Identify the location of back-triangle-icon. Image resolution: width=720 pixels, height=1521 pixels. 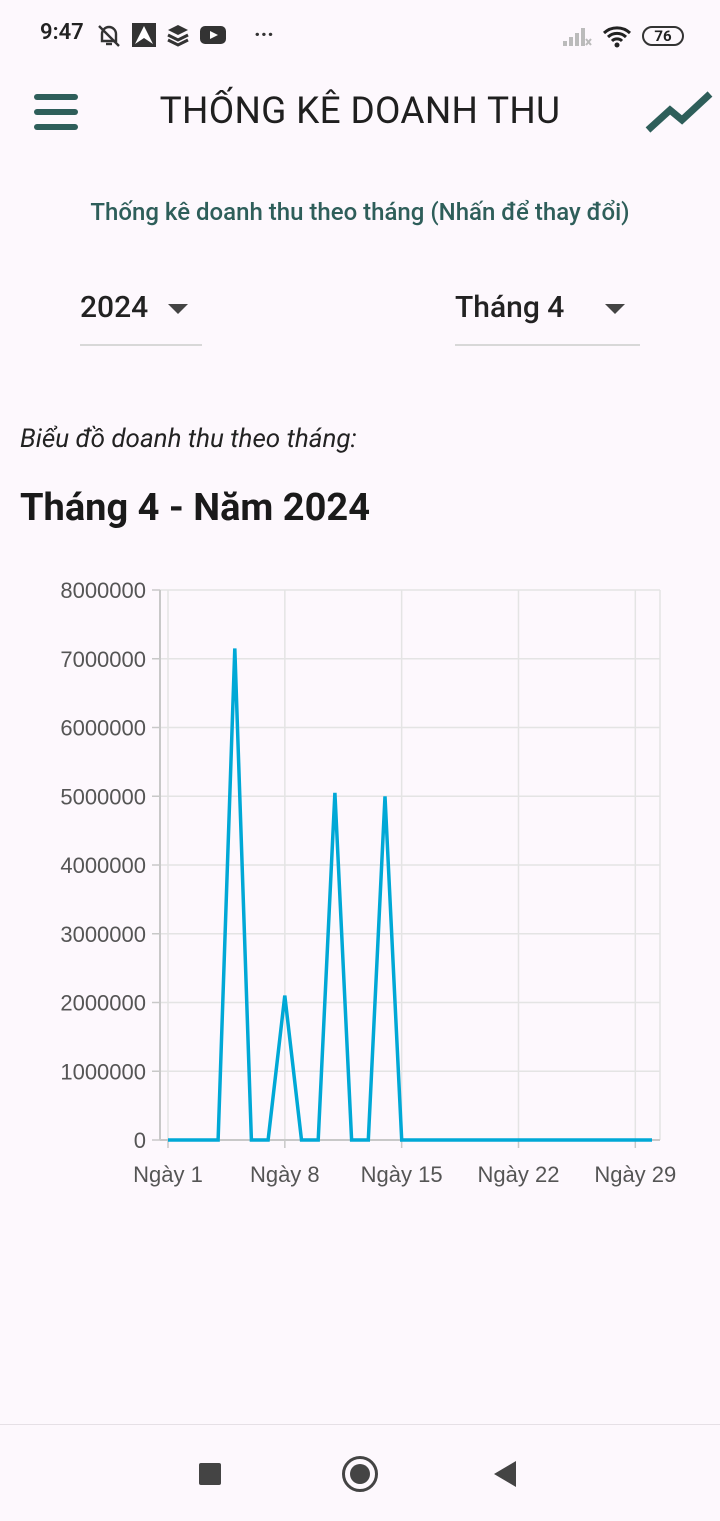
(505, 1474).